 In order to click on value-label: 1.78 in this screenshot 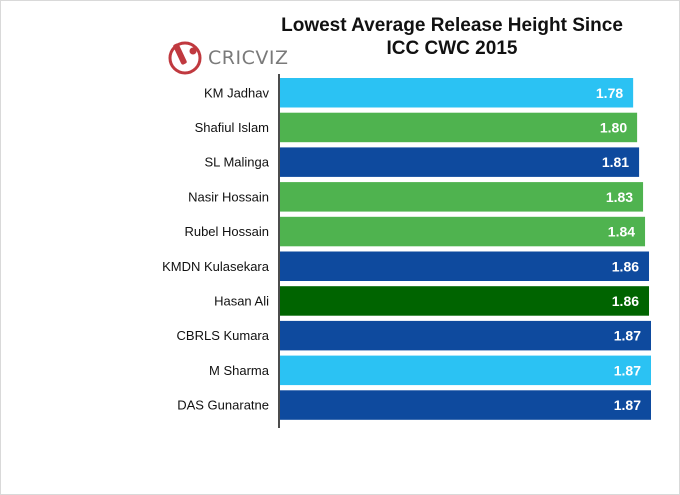, I will do `click(609, 93)`.